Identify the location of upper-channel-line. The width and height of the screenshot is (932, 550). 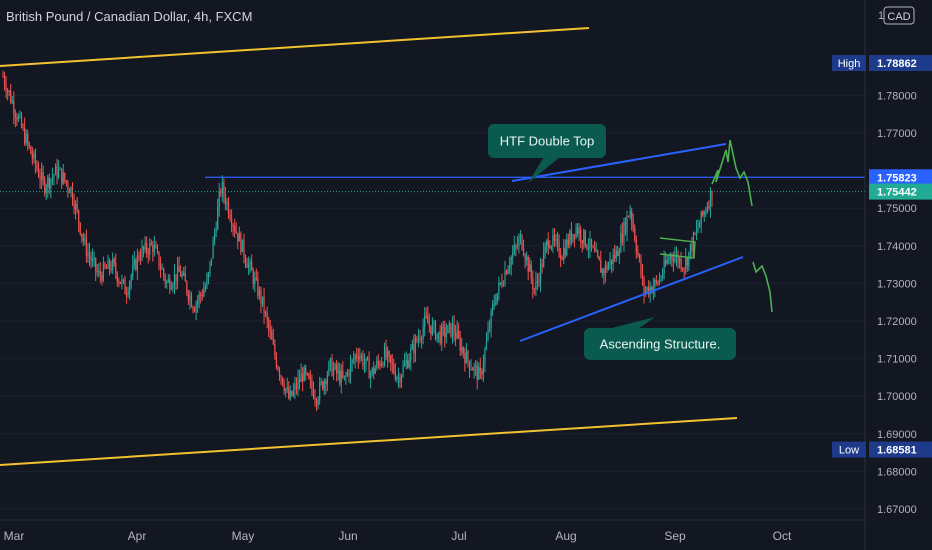
(295, 47).